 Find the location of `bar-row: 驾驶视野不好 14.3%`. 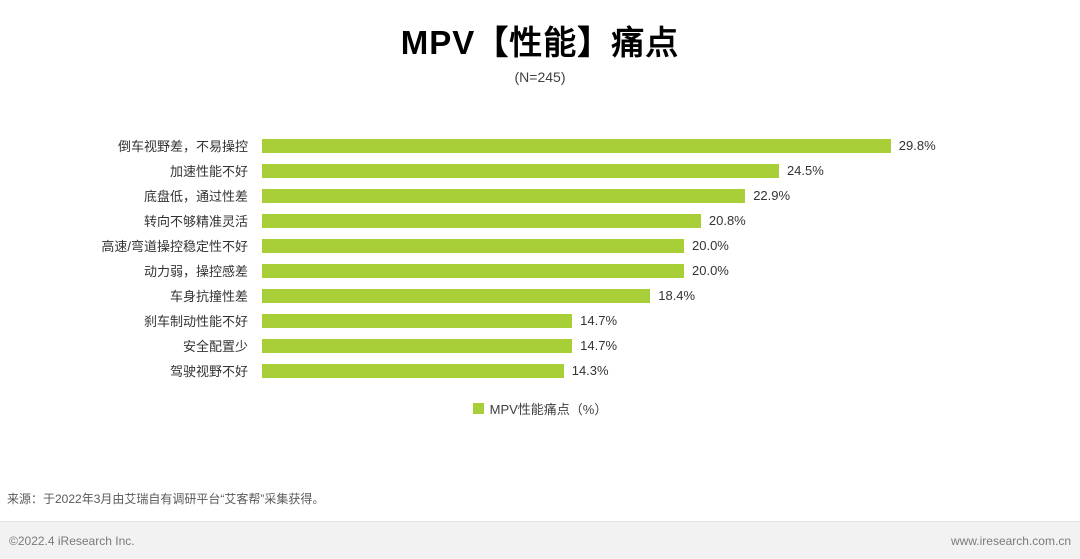

bar-row: 驾驶视野不好 14.3% is located at coordinates (540, 370).